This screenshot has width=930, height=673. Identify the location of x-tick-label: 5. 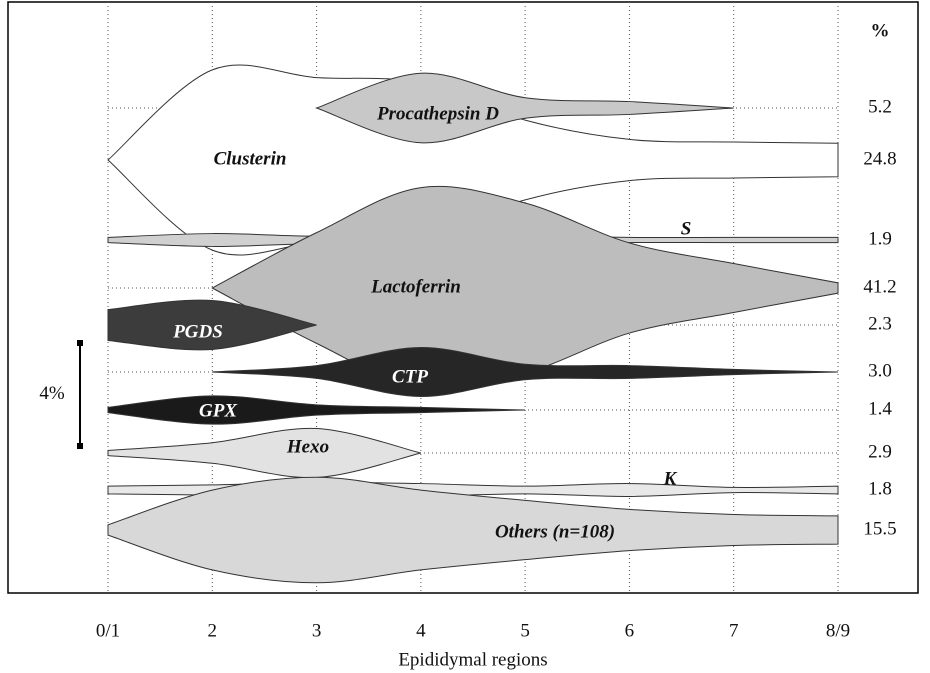
(525, 630).